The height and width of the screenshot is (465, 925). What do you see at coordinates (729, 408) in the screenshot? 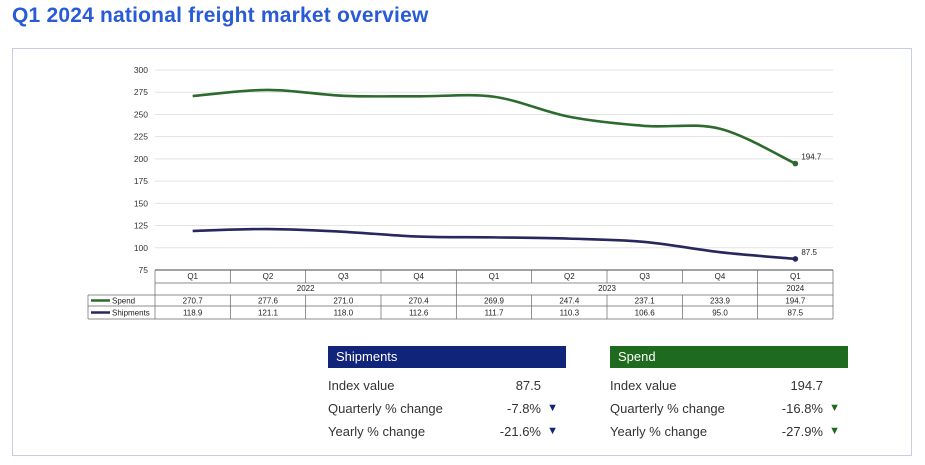
I see `spend-quarterly-row: Quarterly % change -16.8% ▼` at bounding box center [729, 408].